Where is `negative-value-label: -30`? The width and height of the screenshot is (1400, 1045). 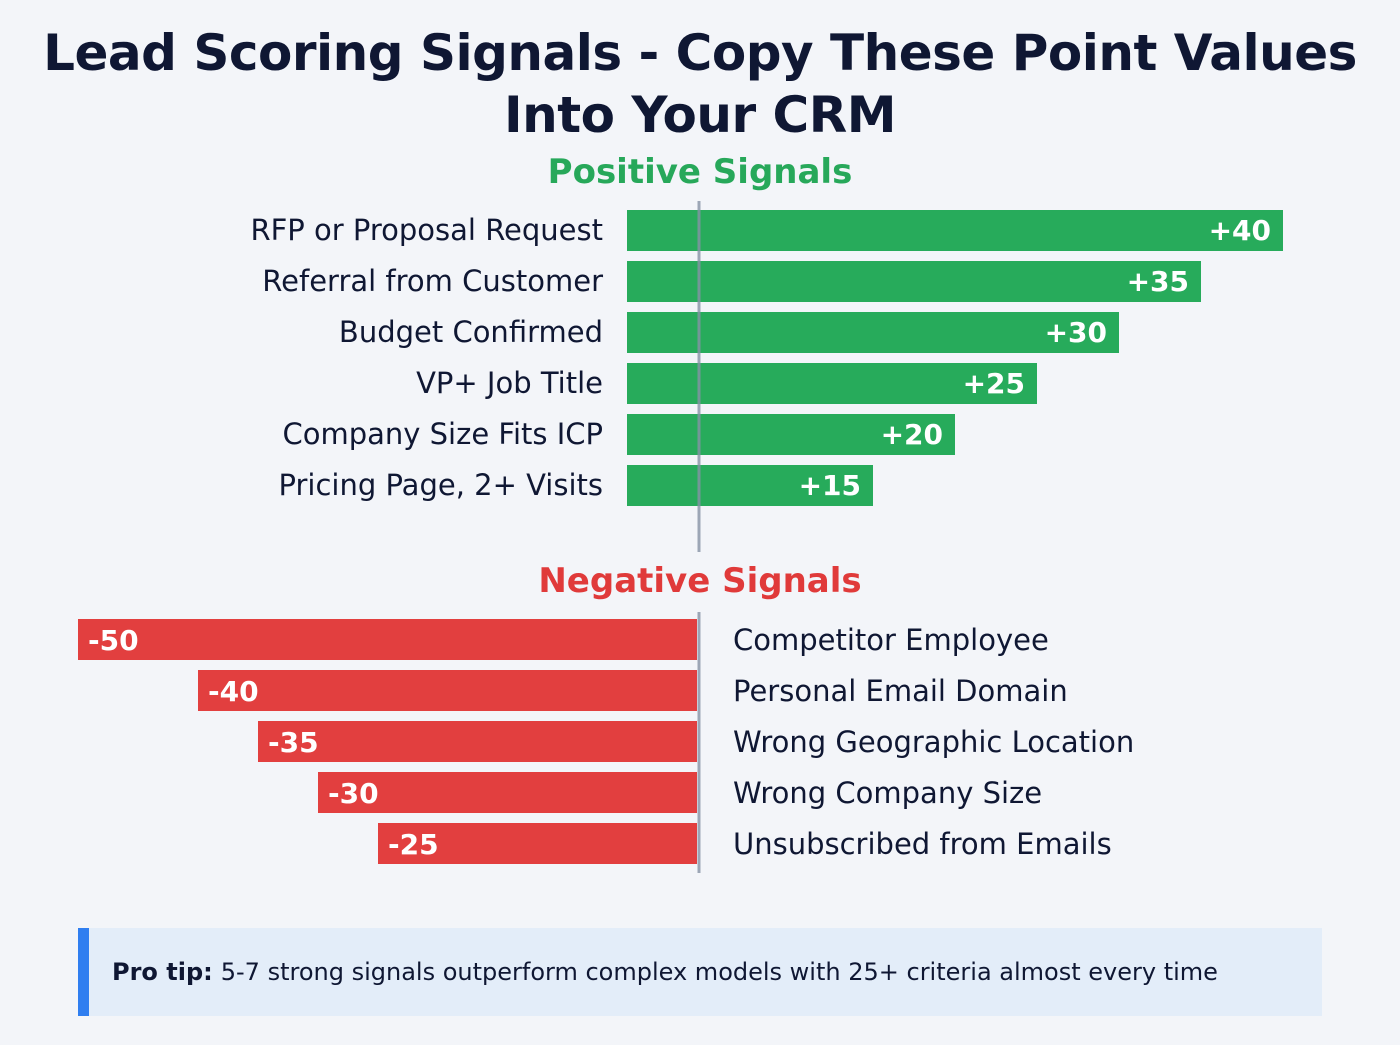 negative-value-label: -30 is located at coordinates (353, 793).